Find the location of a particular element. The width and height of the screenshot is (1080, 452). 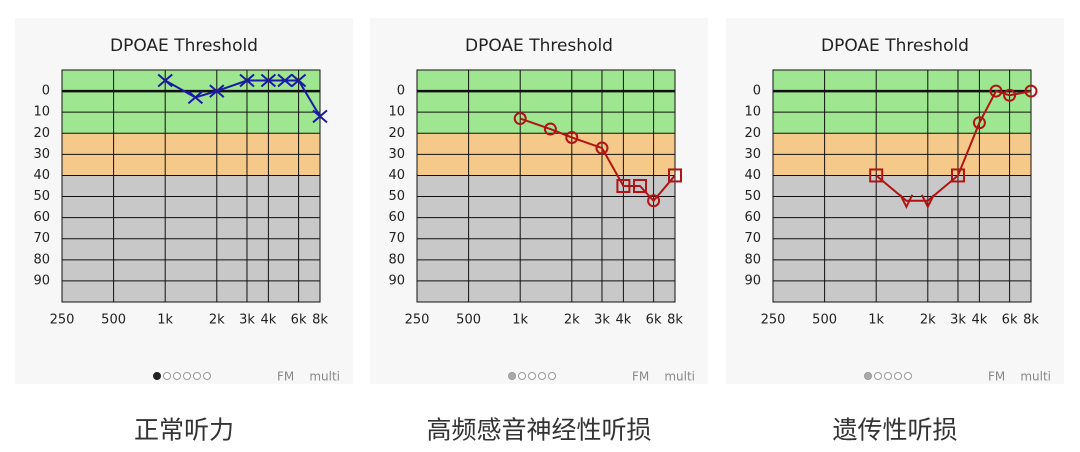

y-tick-label: 60 is located at coordinates (752, 217).